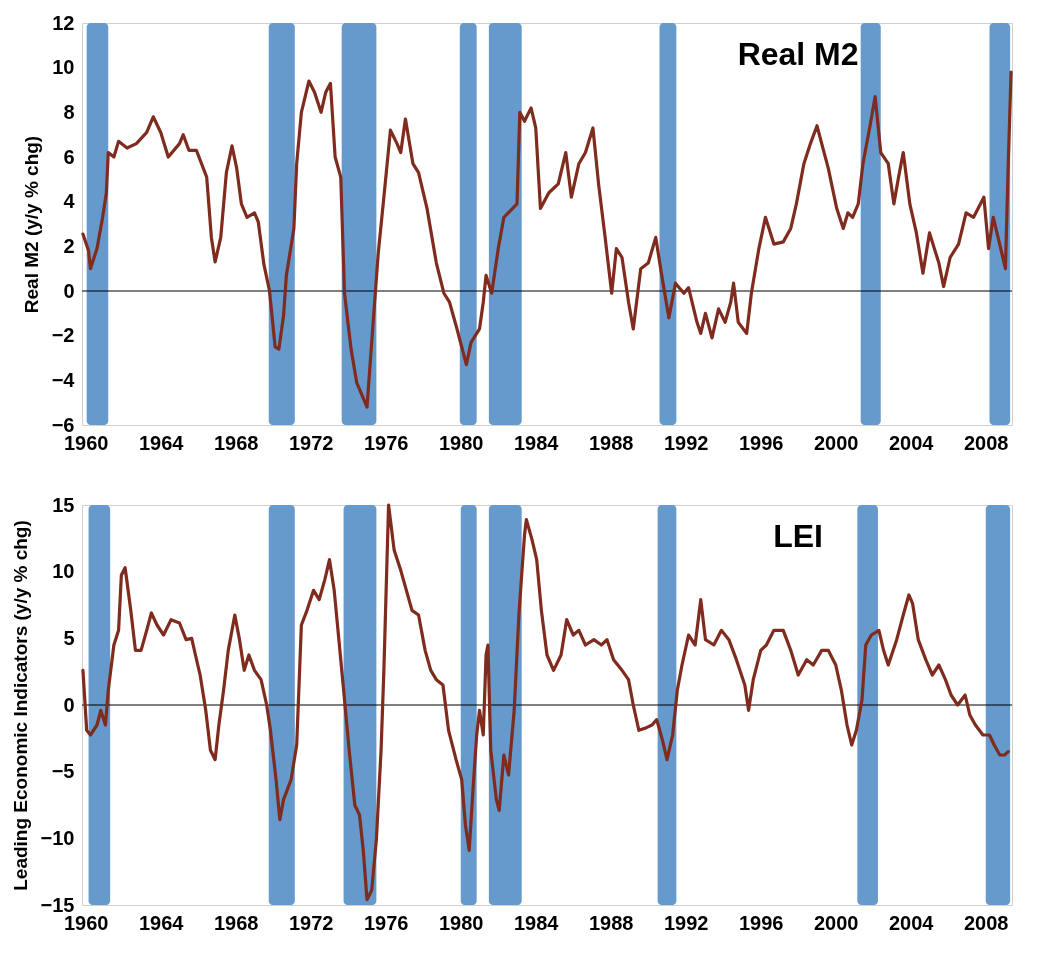 The width and height of the screenshot is (1044, 975). What do you see at coordinates (798, 536) in the screenshot?
I see `chart-title: LEI` at bounding box center [798, 536].